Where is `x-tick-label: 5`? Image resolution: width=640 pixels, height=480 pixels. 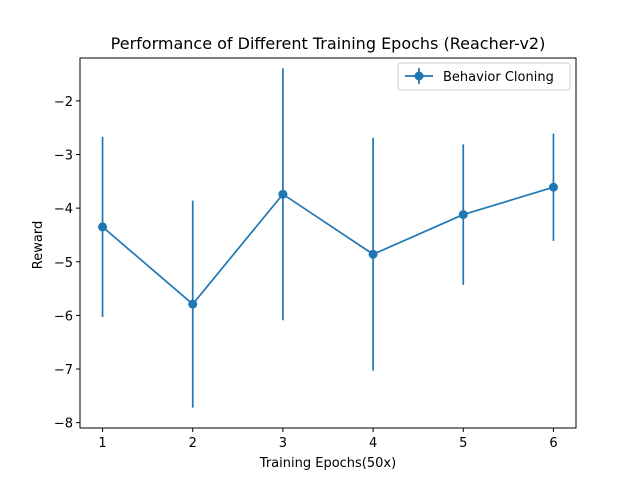
x-tick-label: 5 is located at coordinates (463, 443).